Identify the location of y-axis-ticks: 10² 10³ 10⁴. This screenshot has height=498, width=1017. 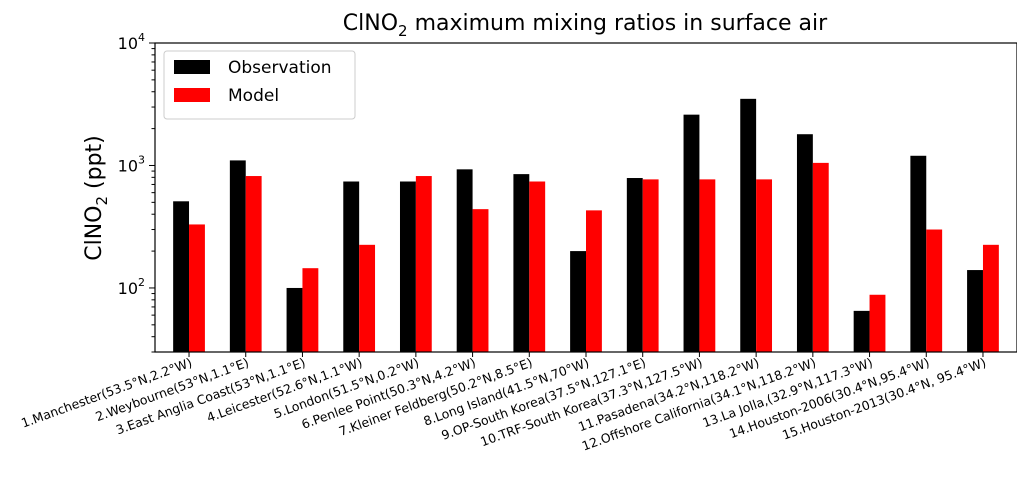
(136, 192).